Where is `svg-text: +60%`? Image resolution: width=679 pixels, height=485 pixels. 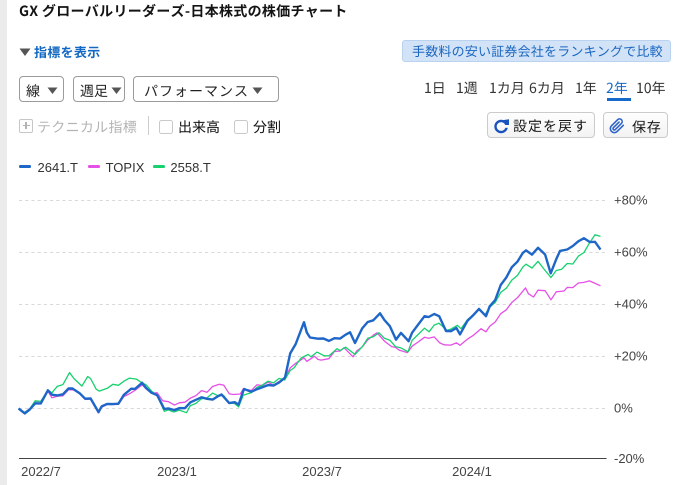 svg-text: +60% is located at coordinates (631, 252).